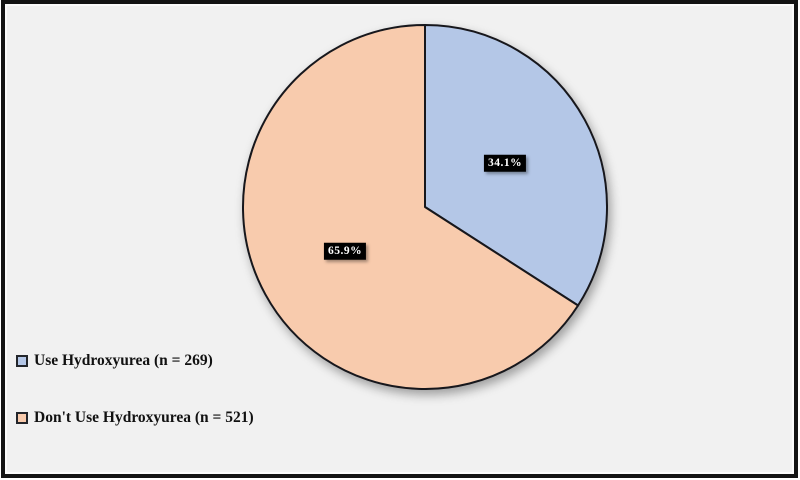  Describe the element at coordinates (22, 361) in the screenshot. I see `legend-swatch-use-hydroxyurea-icon` at that location.